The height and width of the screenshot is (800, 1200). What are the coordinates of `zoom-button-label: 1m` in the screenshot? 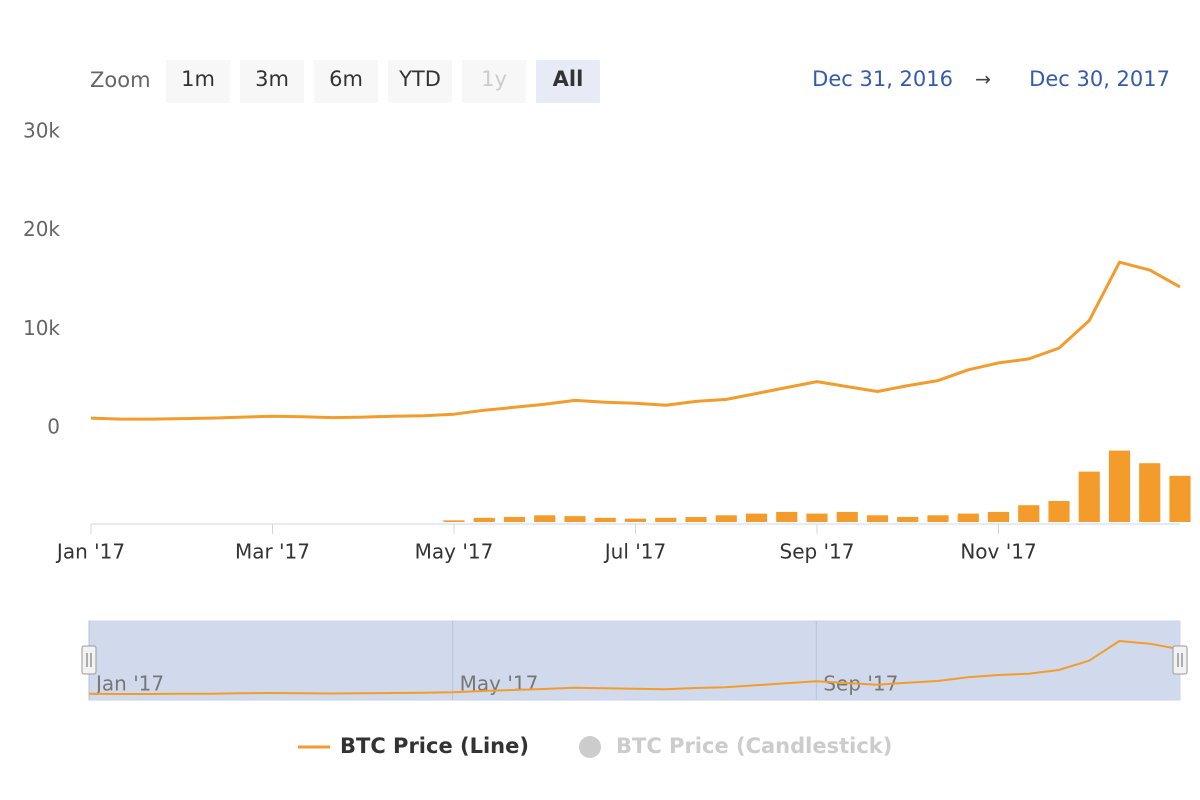 It's located at (198, 79).